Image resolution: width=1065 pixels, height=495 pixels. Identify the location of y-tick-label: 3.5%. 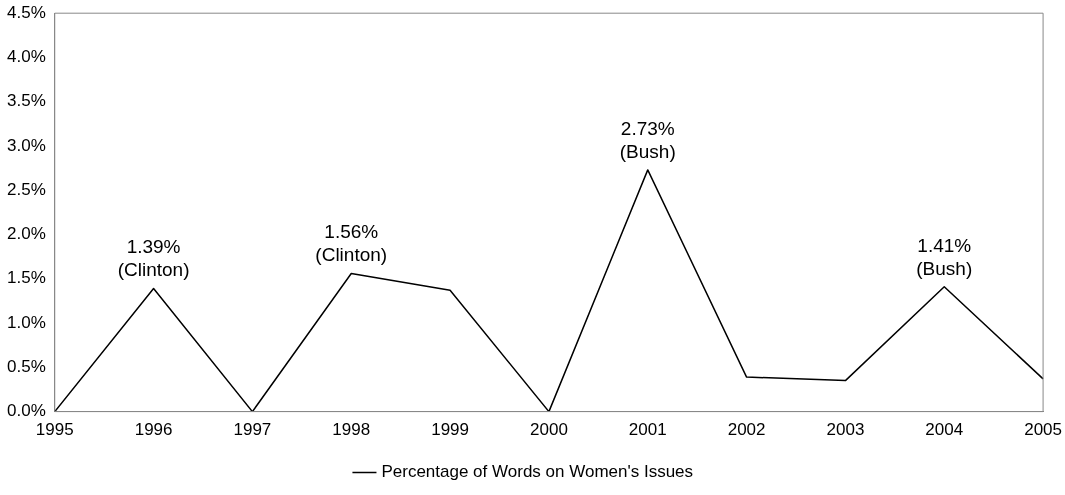
(26, 101).